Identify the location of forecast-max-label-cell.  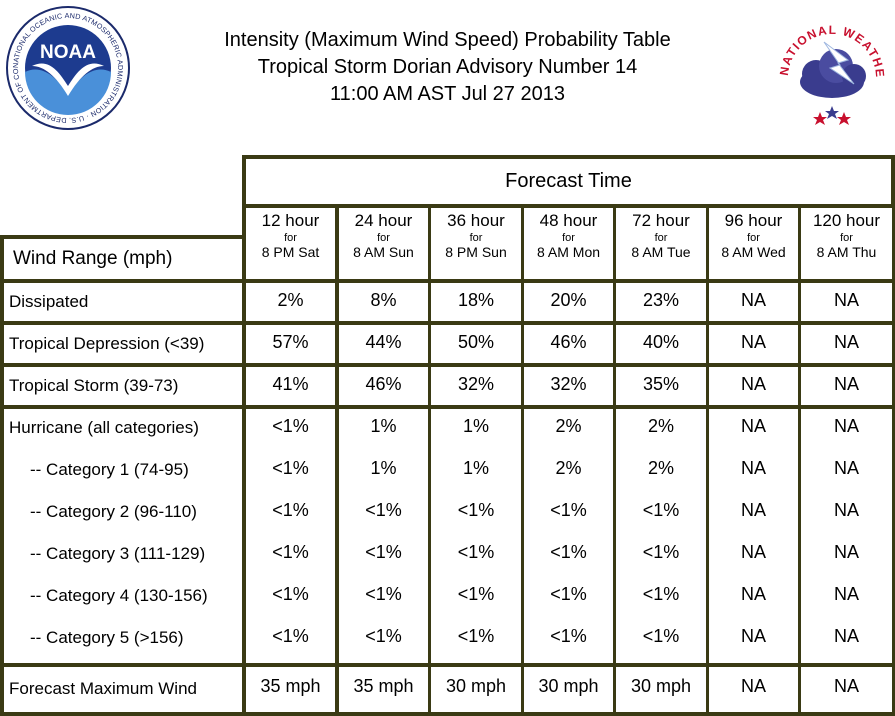
(123, 689).